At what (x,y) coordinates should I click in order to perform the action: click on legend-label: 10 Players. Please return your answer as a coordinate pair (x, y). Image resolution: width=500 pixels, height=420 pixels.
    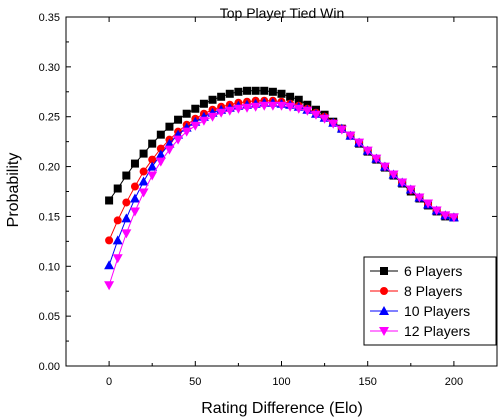
    Looking at the image, I should click on (437, 311).